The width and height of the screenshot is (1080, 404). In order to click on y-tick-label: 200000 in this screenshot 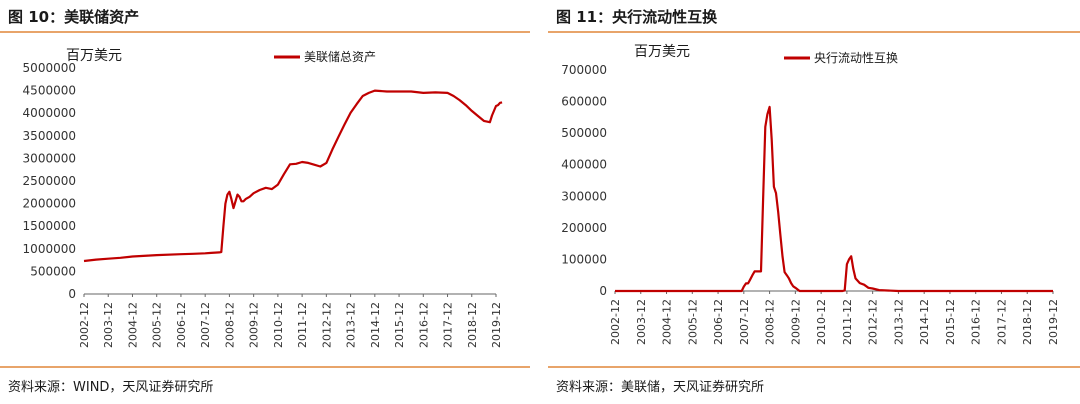, I will do `click(584, 228)`.